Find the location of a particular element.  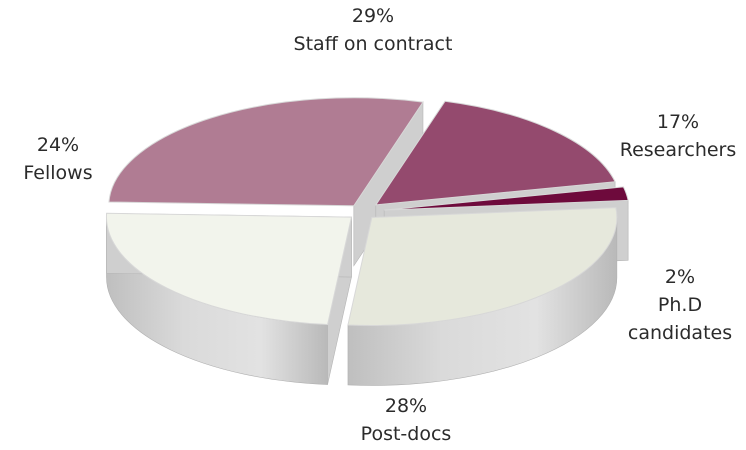

label-name-fellows: Fellows is located at coordinates (57, 173).